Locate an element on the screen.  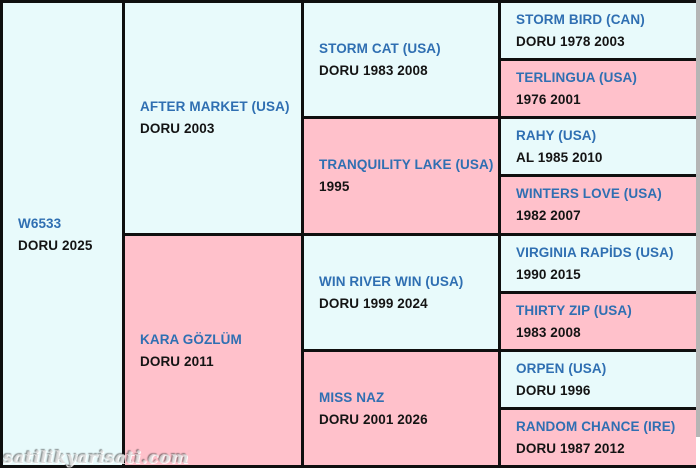
sire-sire-detail: DORU 1983 2008 is located at coordinates (373, 71).